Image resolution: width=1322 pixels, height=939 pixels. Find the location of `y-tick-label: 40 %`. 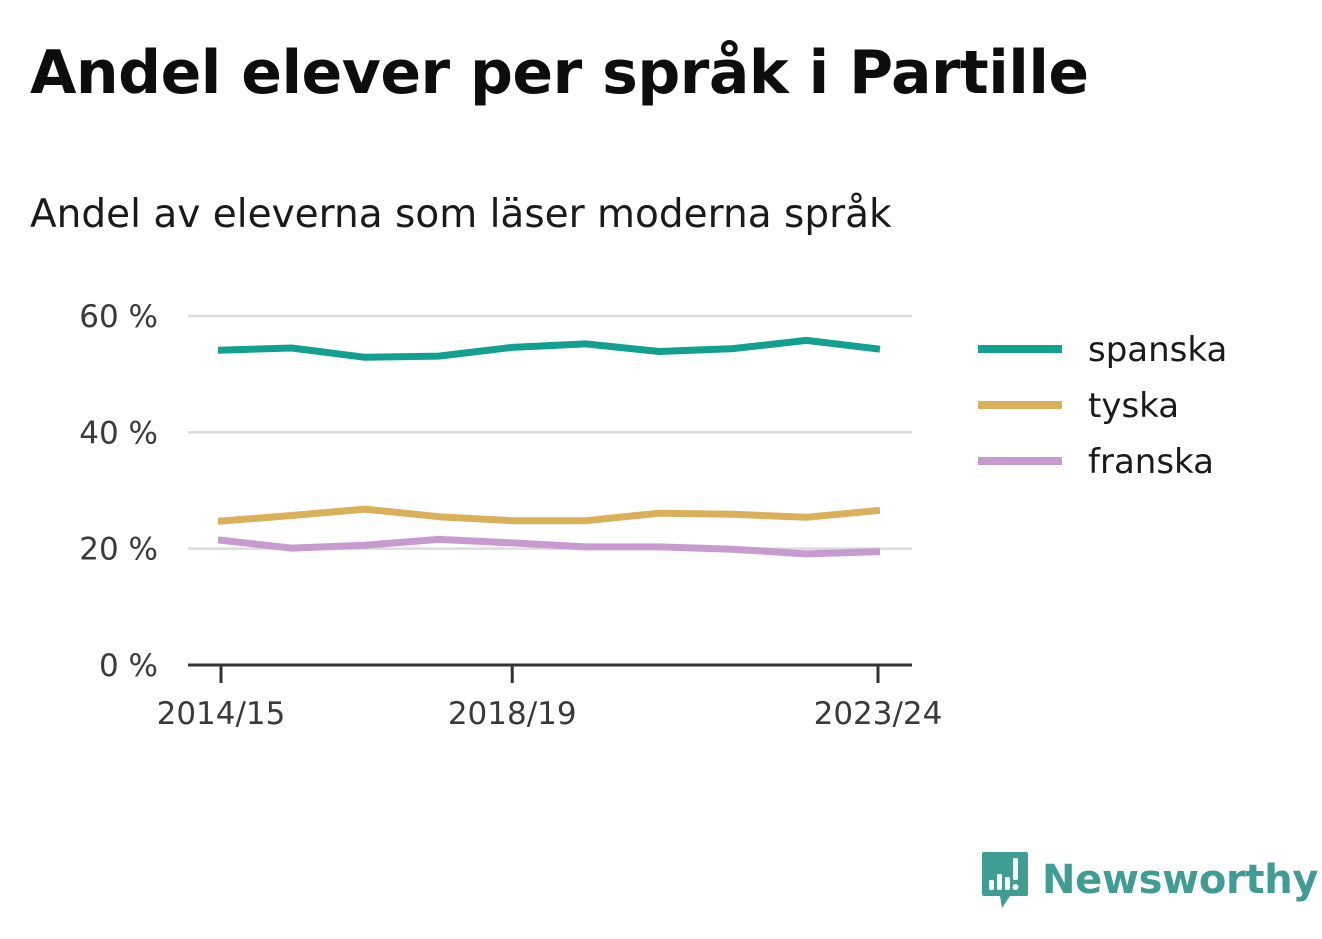

y-tick-label: 40 % is located at coordinates (118, 433).